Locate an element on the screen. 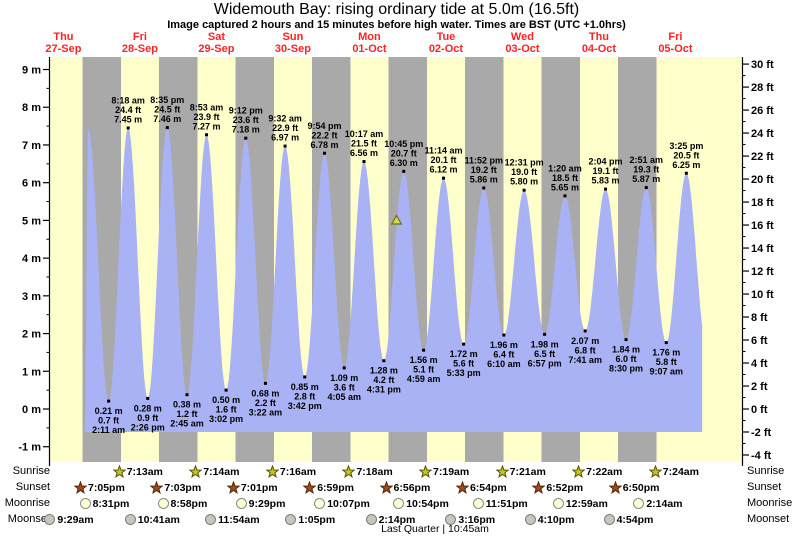  sunrise-marker: 7:24am is located at coordinates (673, 471).